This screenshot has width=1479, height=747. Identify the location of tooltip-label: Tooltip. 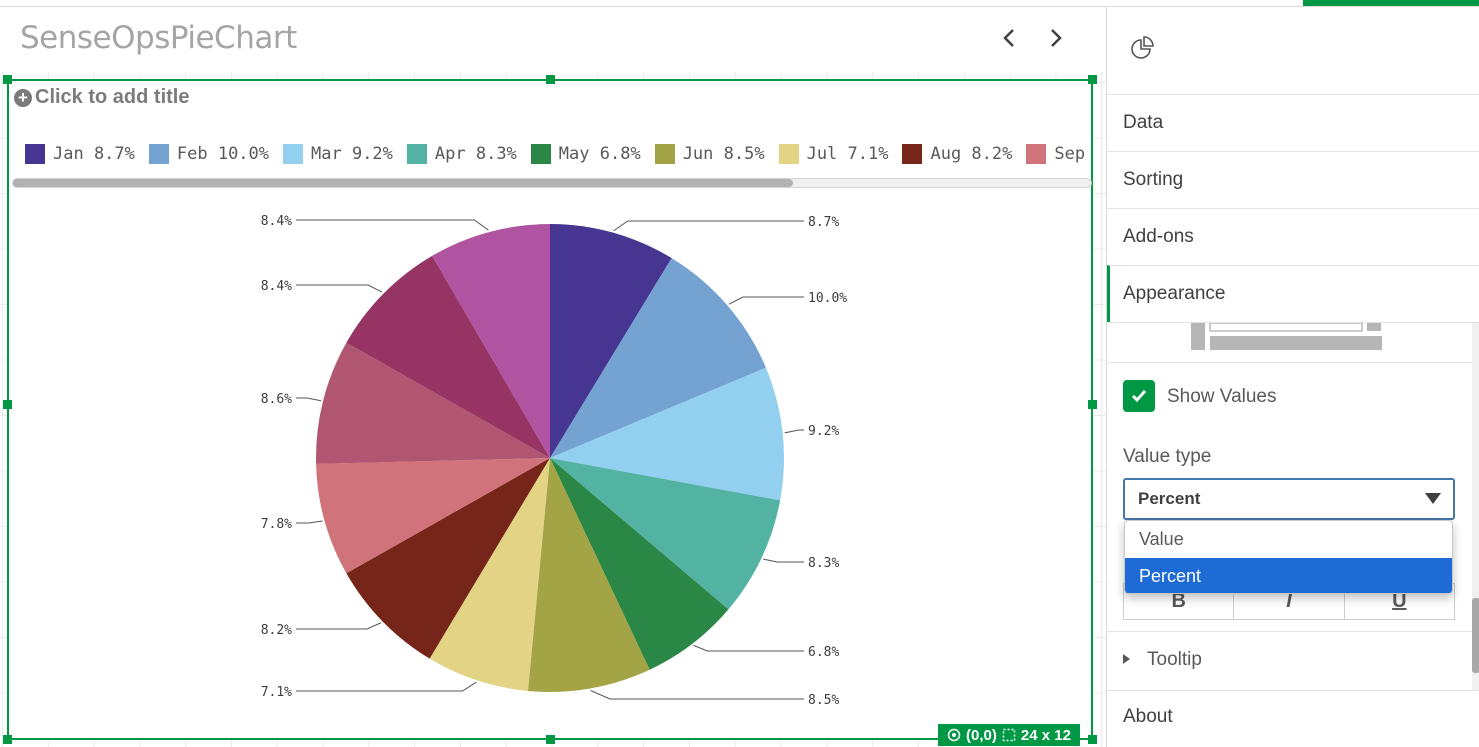
(1174, 659).